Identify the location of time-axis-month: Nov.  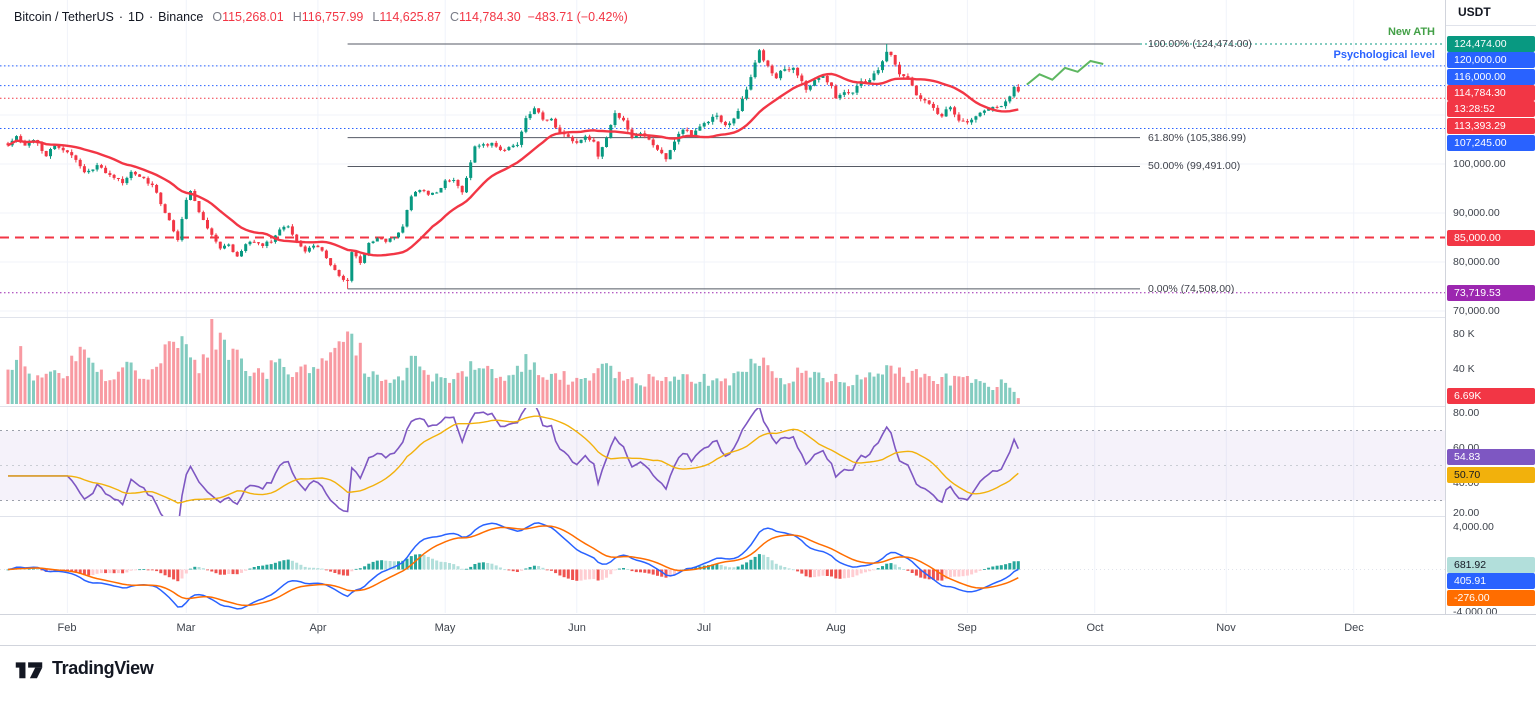
(1226, 628).